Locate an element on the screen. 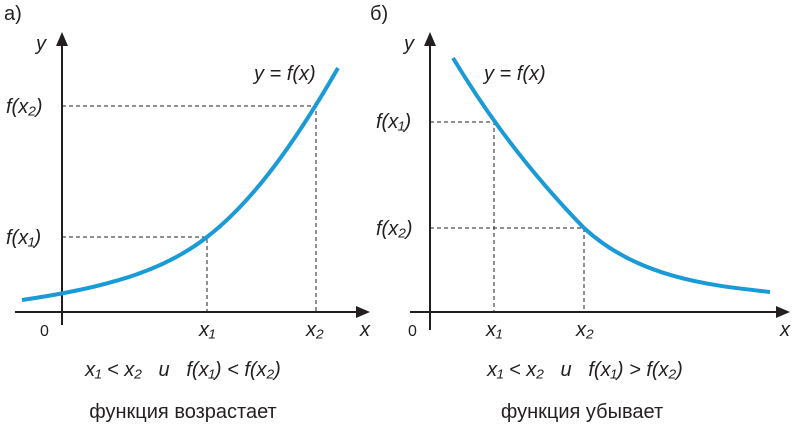 This screenshot has height=429, width=800. guide-lines is located at coordinates (507, 216).